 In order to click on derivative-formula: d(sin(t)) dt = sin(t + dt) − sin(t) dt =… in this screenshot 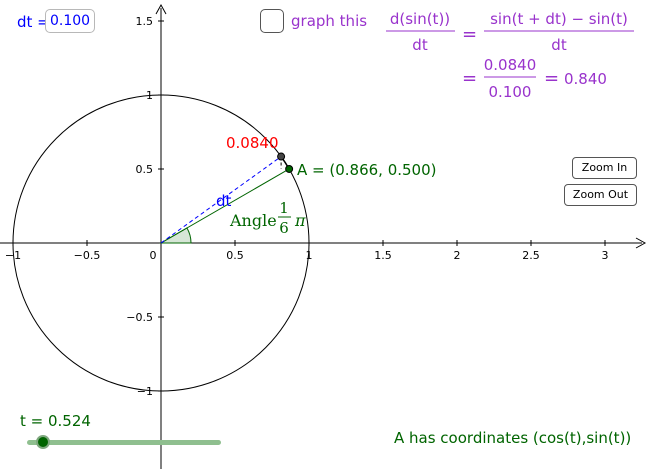, I will do `click(510, 55)`.